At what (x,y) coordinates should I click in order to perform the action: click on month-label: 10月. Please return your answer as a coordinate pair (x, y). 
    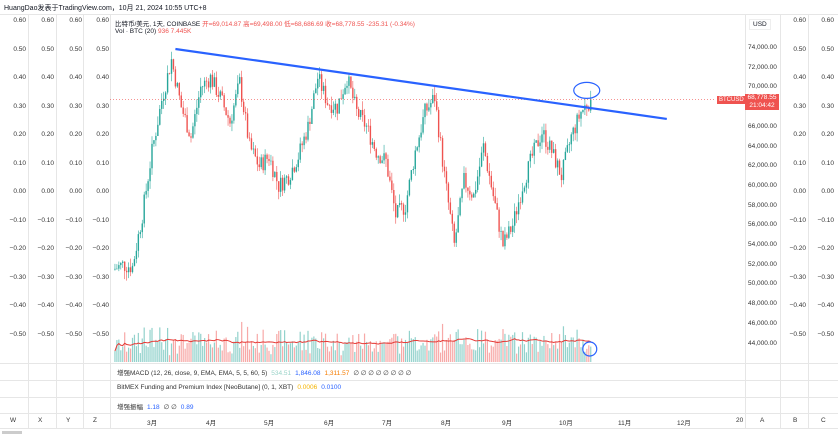
    Looking at the image, I should click on (566, 423).